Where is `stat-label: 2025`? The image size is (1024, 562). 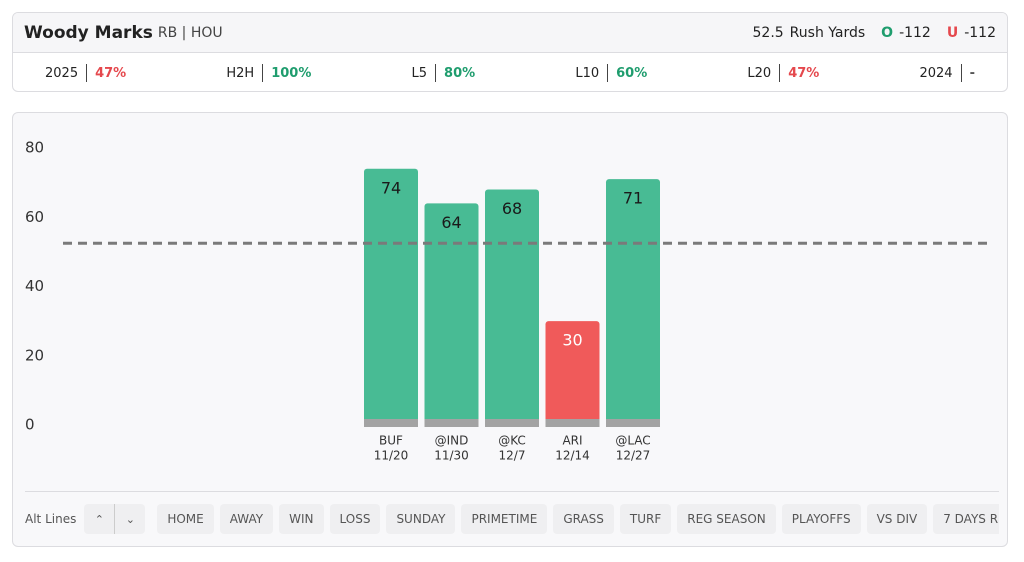
stat-label: 2025 is located at coordinates (62, 73).